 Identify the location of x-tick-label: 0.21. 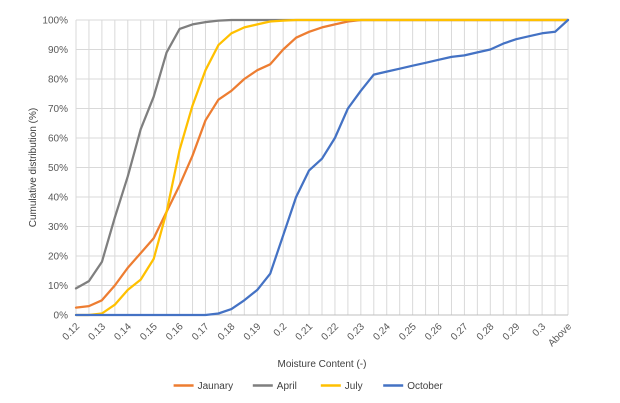
(305, 332).